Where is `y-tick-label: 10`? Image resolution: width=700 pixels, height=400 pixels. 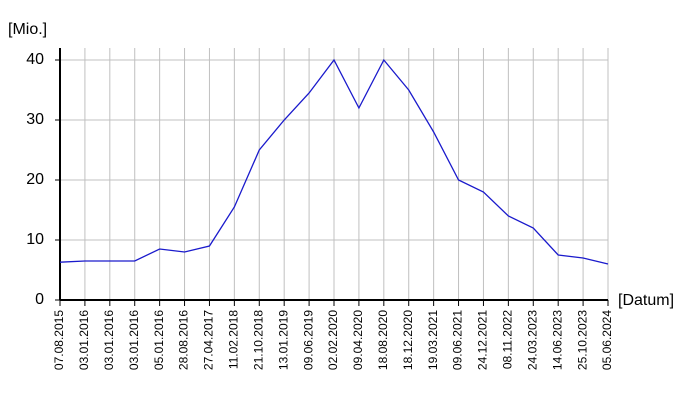 y-tick-label: 10 is located at coordinates (35, 239).